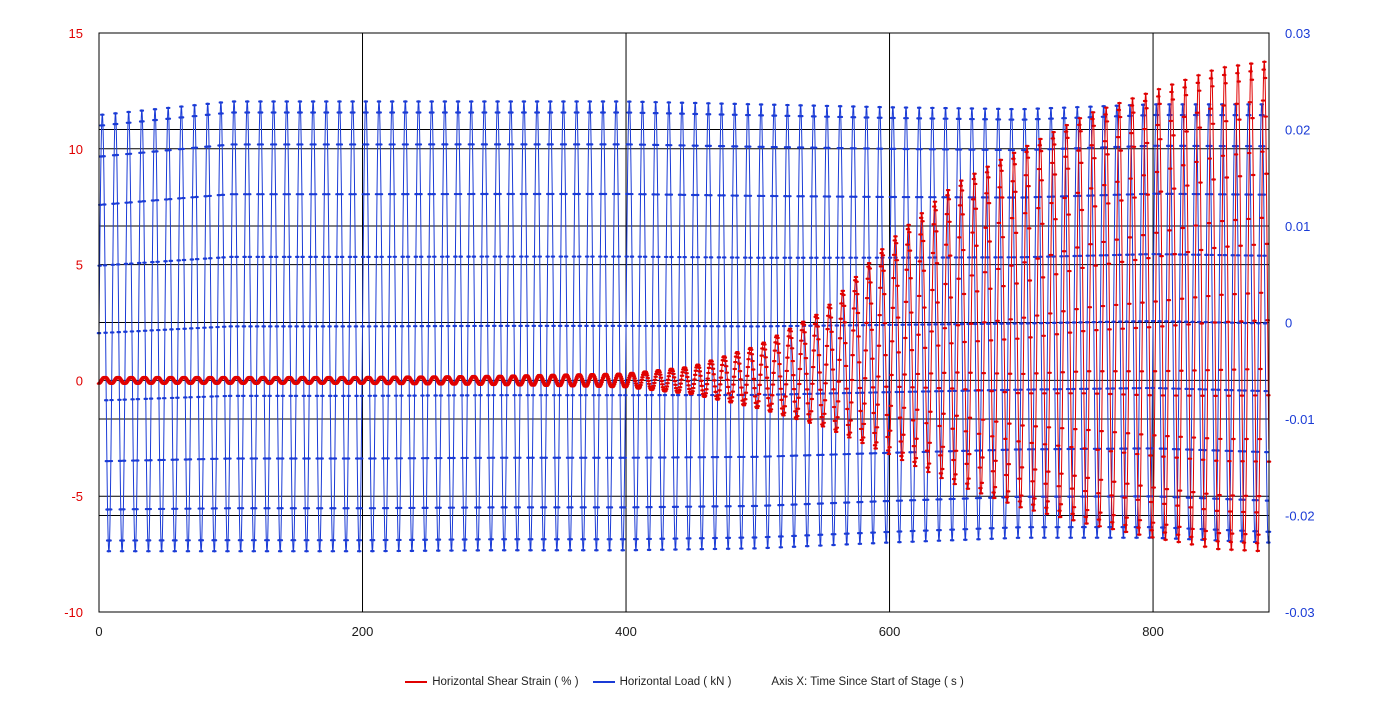 The height and width of the screenshot is (719, 1383). I want to click on x-axis-ticks: 0 200 400 600 800, so click(629, 631).